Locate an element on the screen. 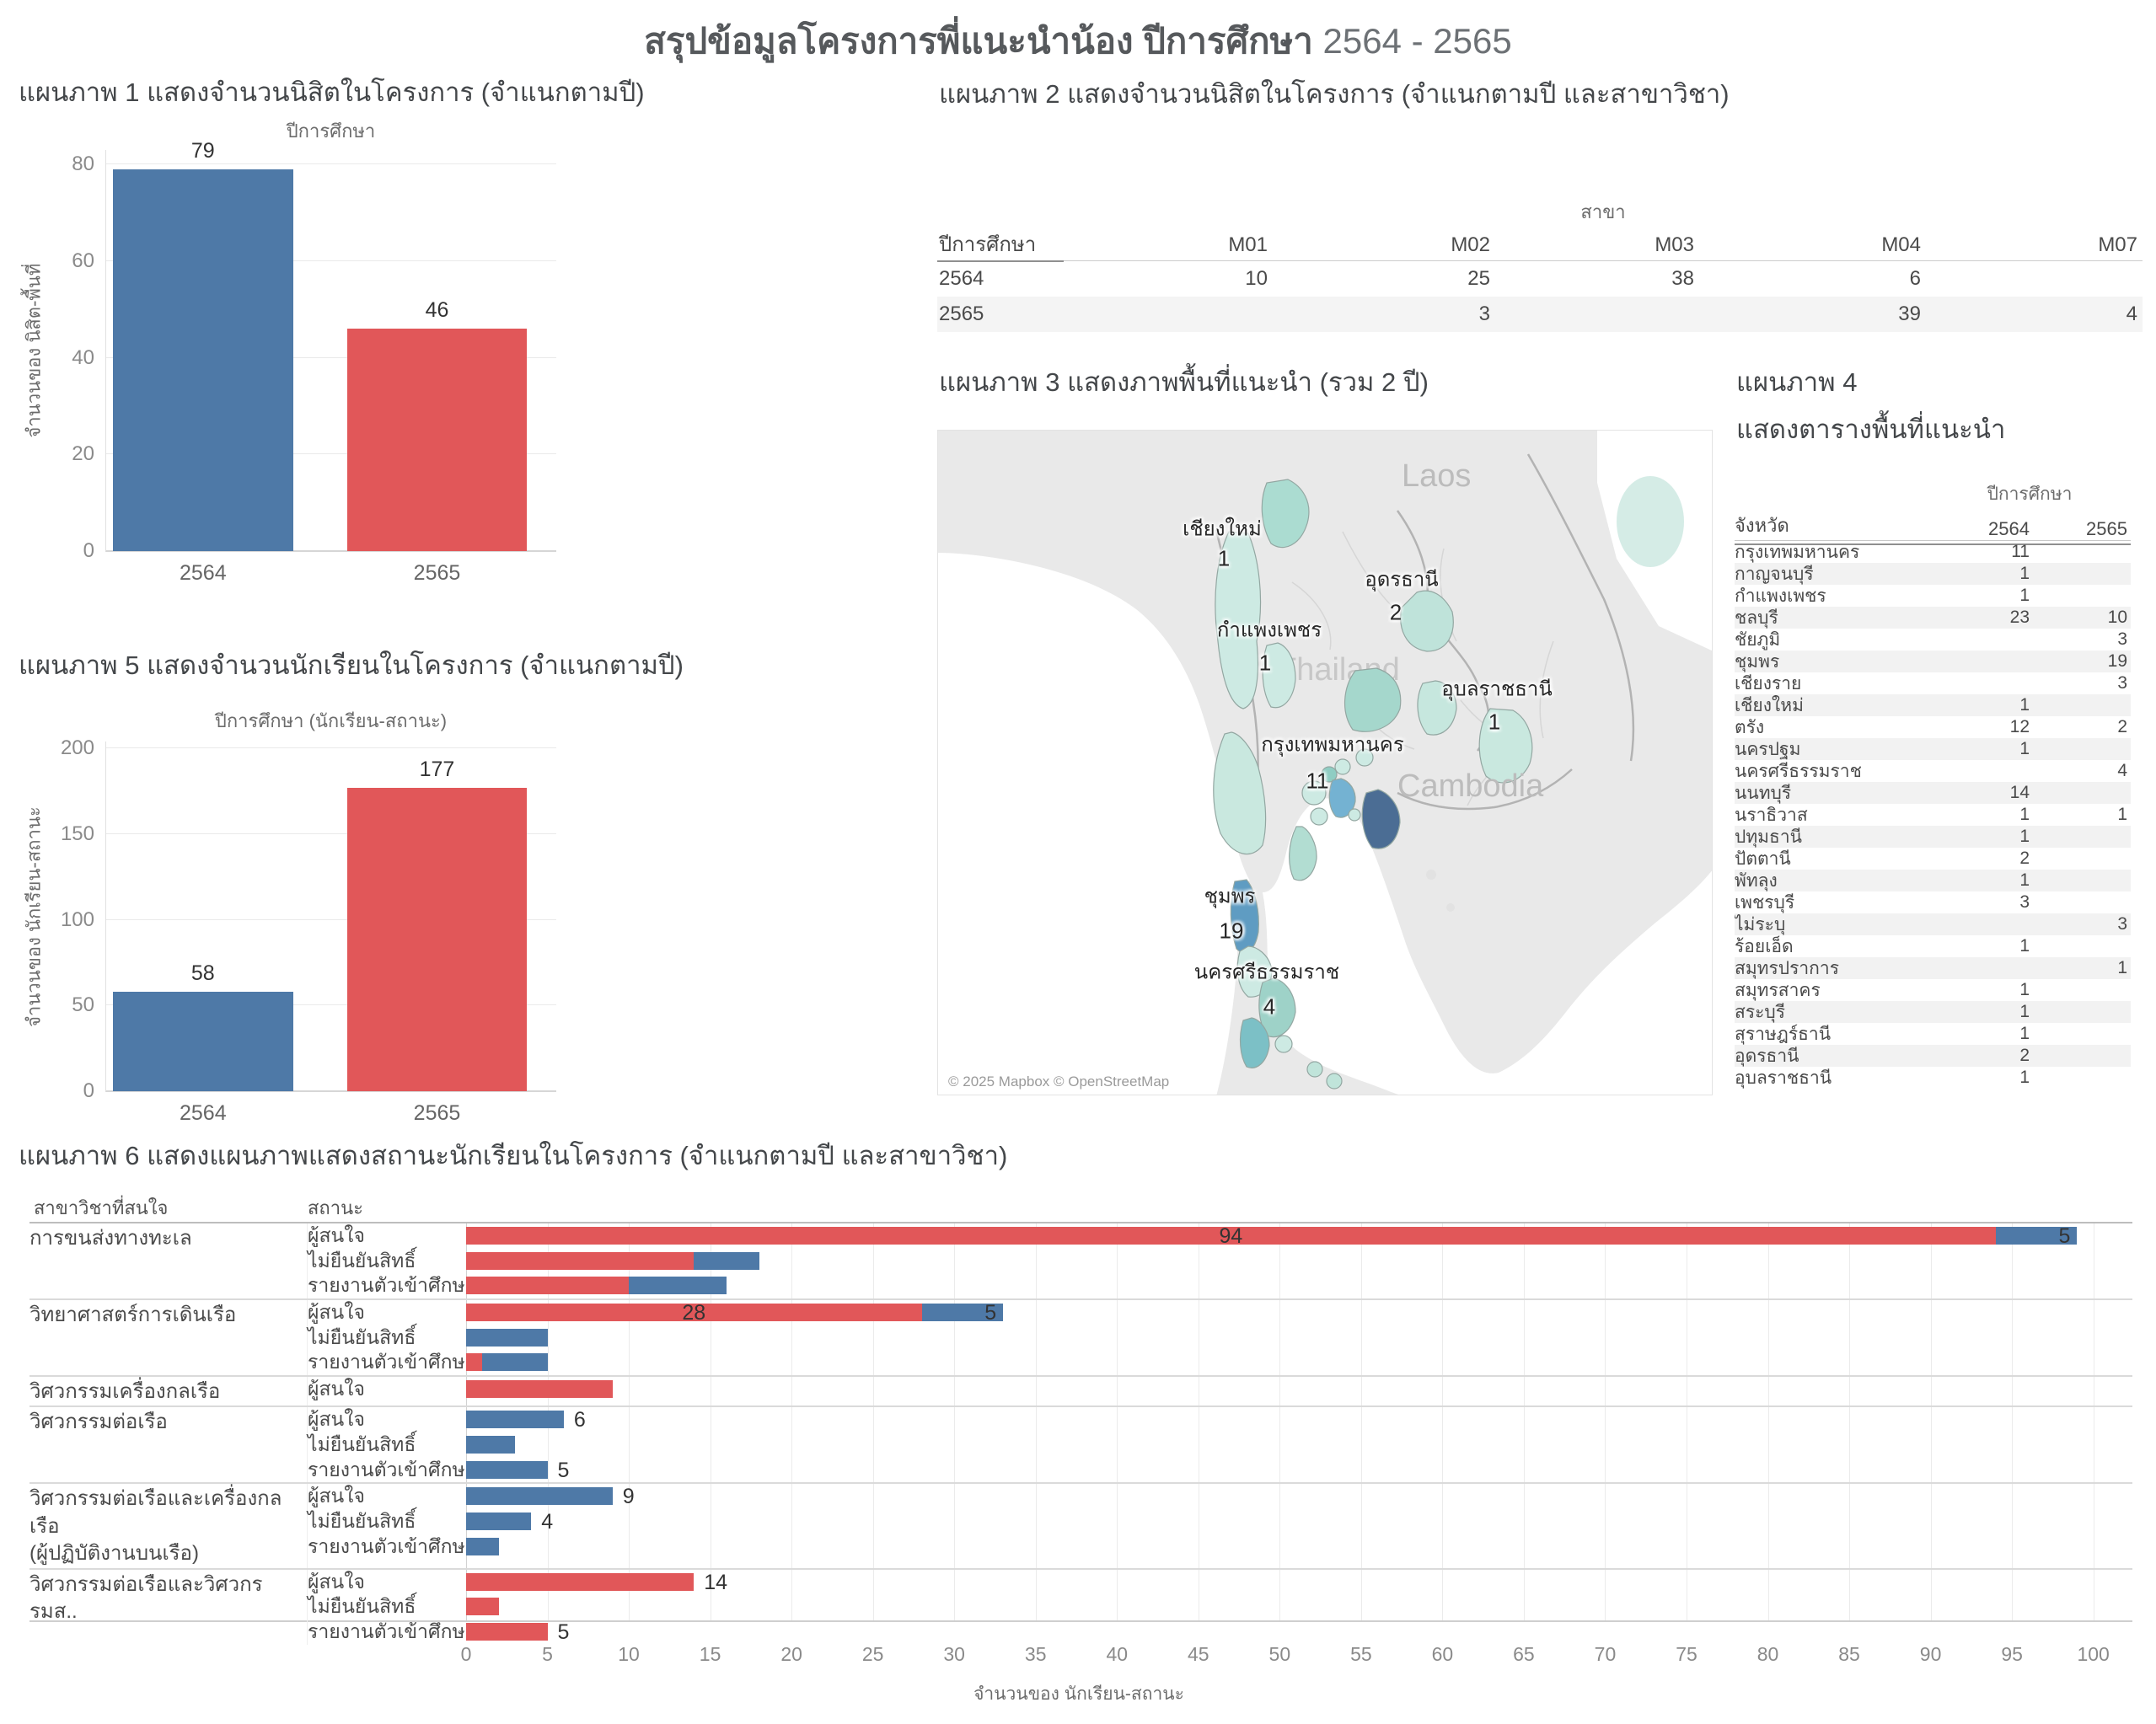 This screenshot has height=1724, width=2156. bar-2565: 46 is located at coordinates (437, 425).